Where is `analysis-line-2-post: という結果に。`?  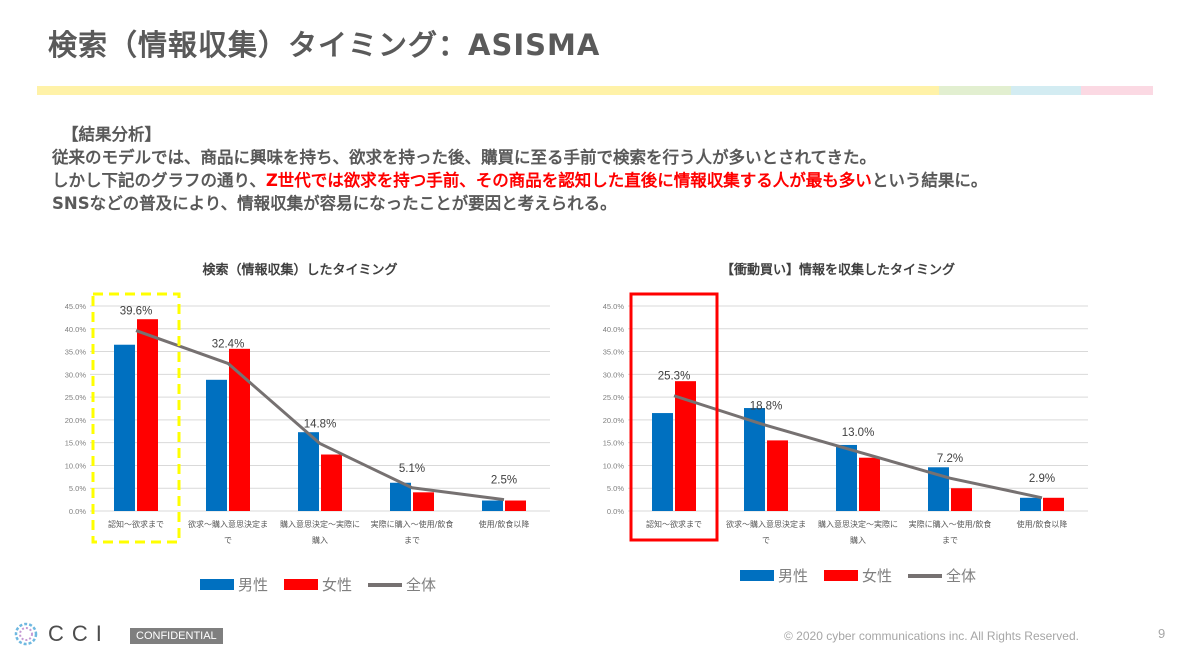 analysis-line-2-post: という結果に。 is located at coordinates (929, 180).